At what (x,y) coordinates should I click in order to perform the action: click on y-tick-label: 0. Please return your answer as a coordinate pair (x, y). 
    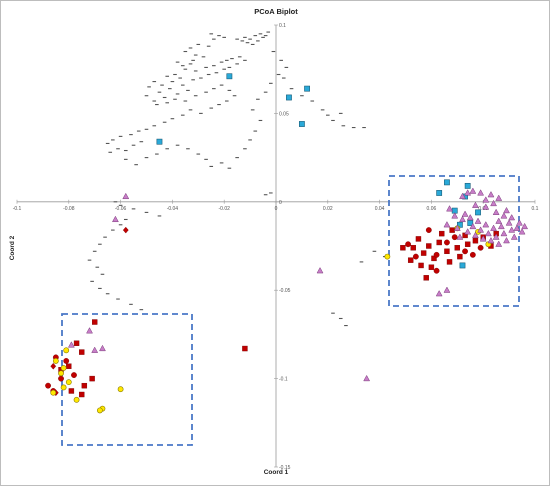
    Looking at the image, I should click on (280, 203).